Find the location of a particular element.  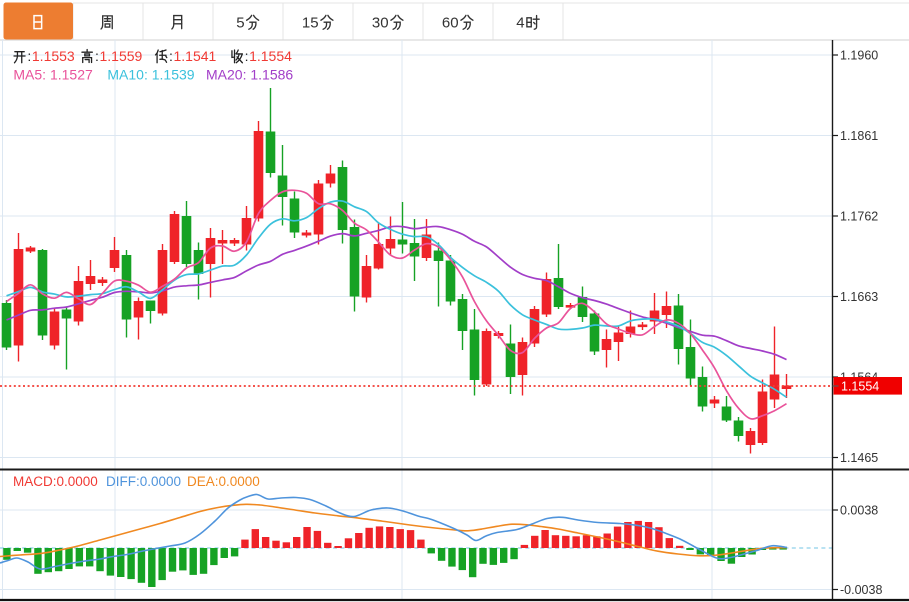

svg-text: MACD:0.0000 is located at coordinates (55, 481).